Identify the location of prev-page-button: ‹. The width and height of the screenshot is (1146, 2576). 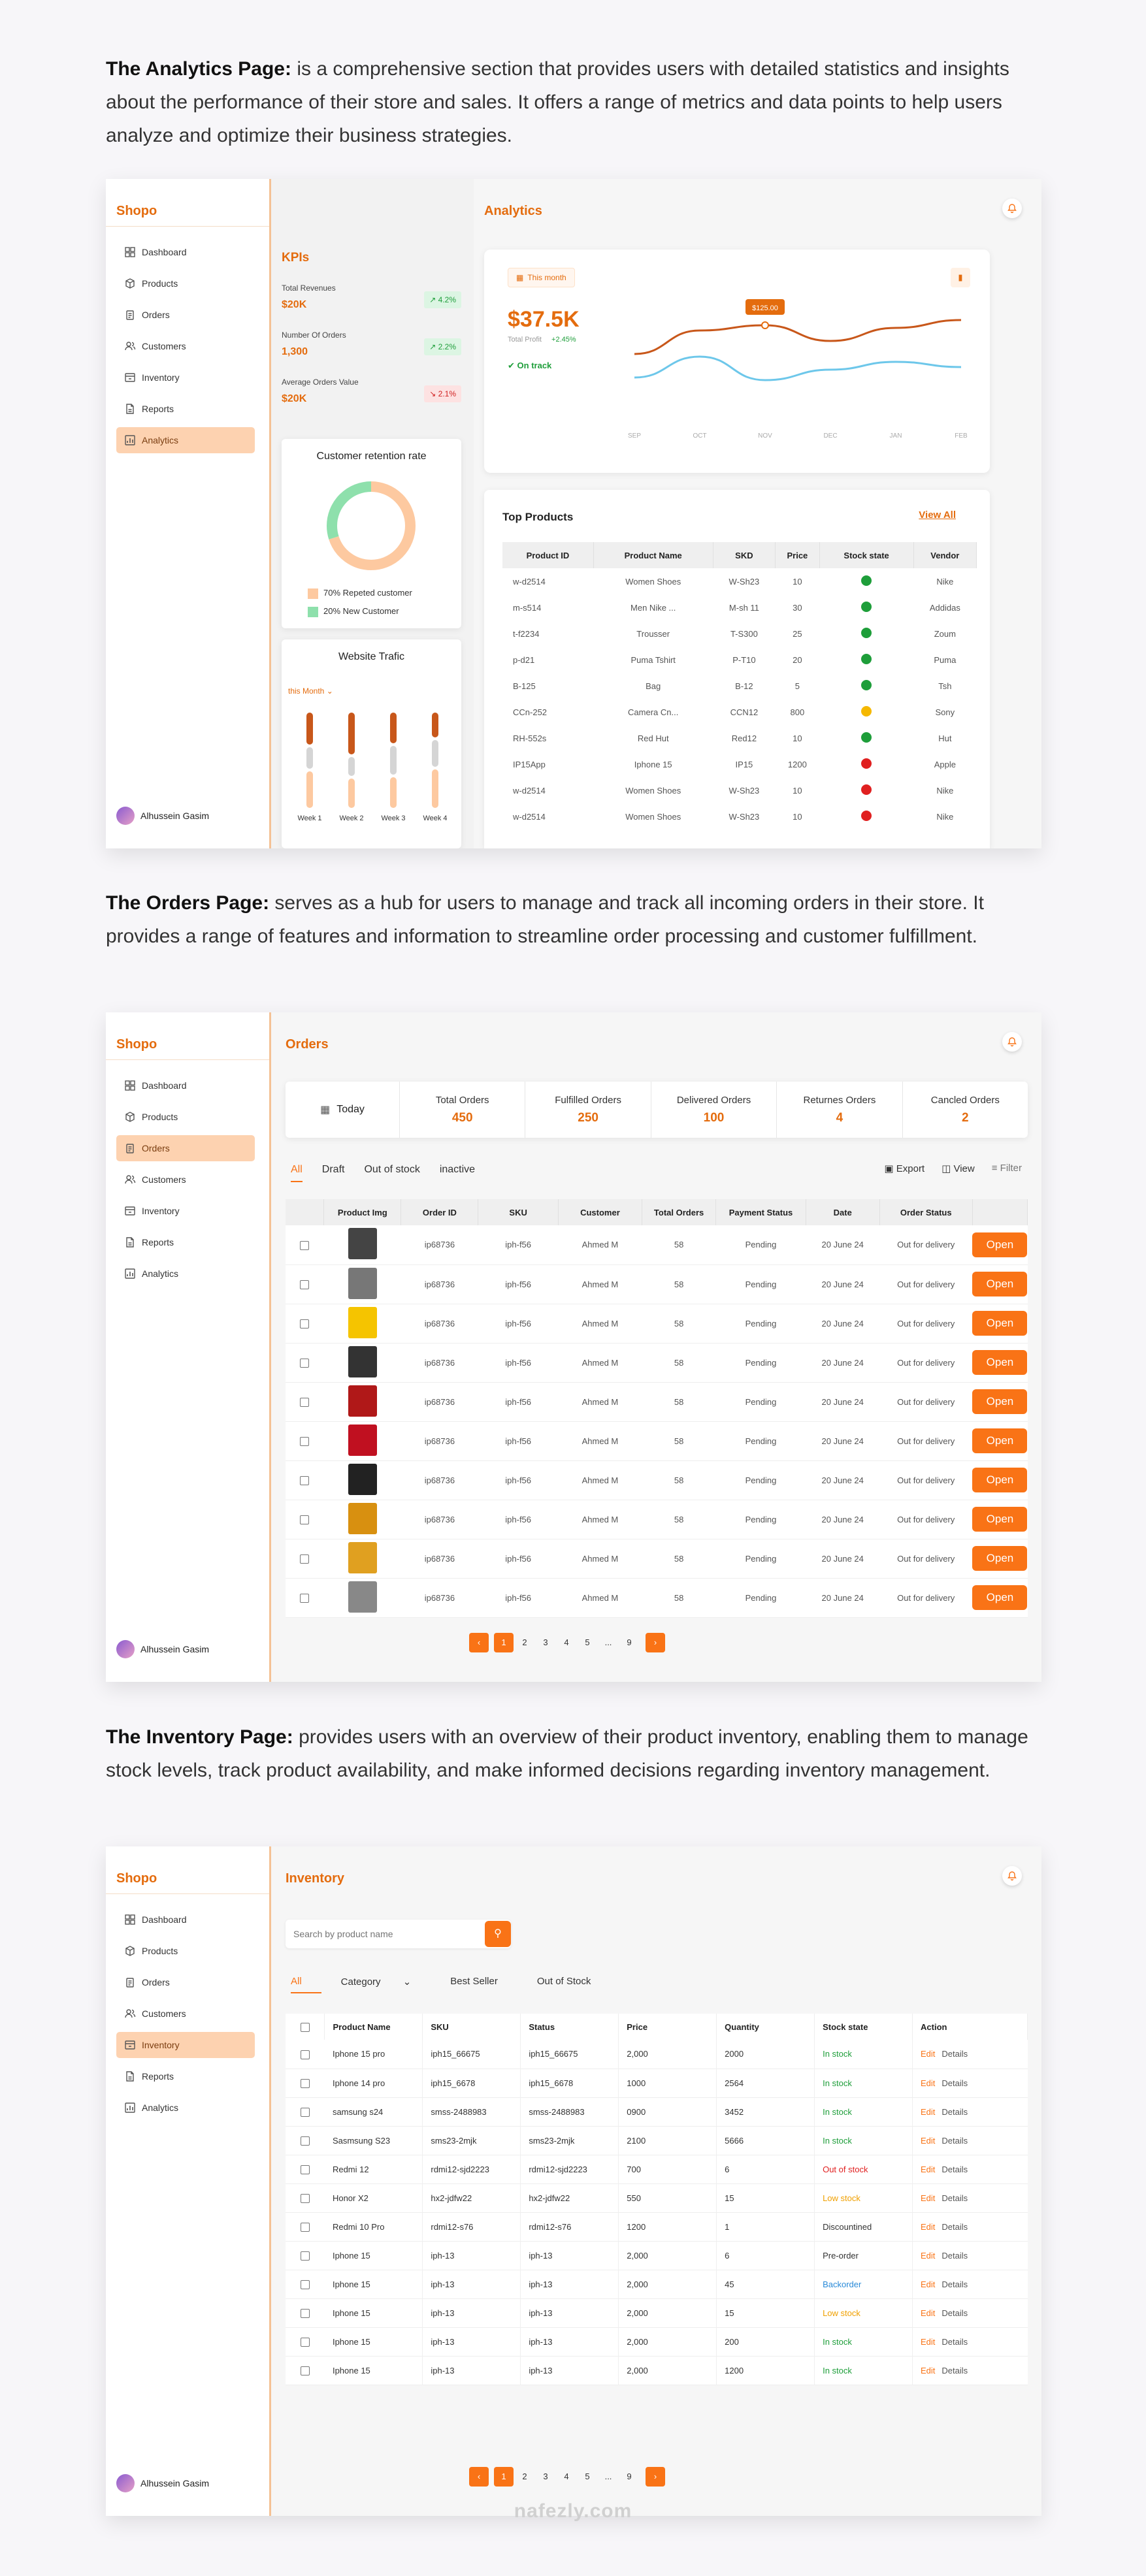
(479, 2477).